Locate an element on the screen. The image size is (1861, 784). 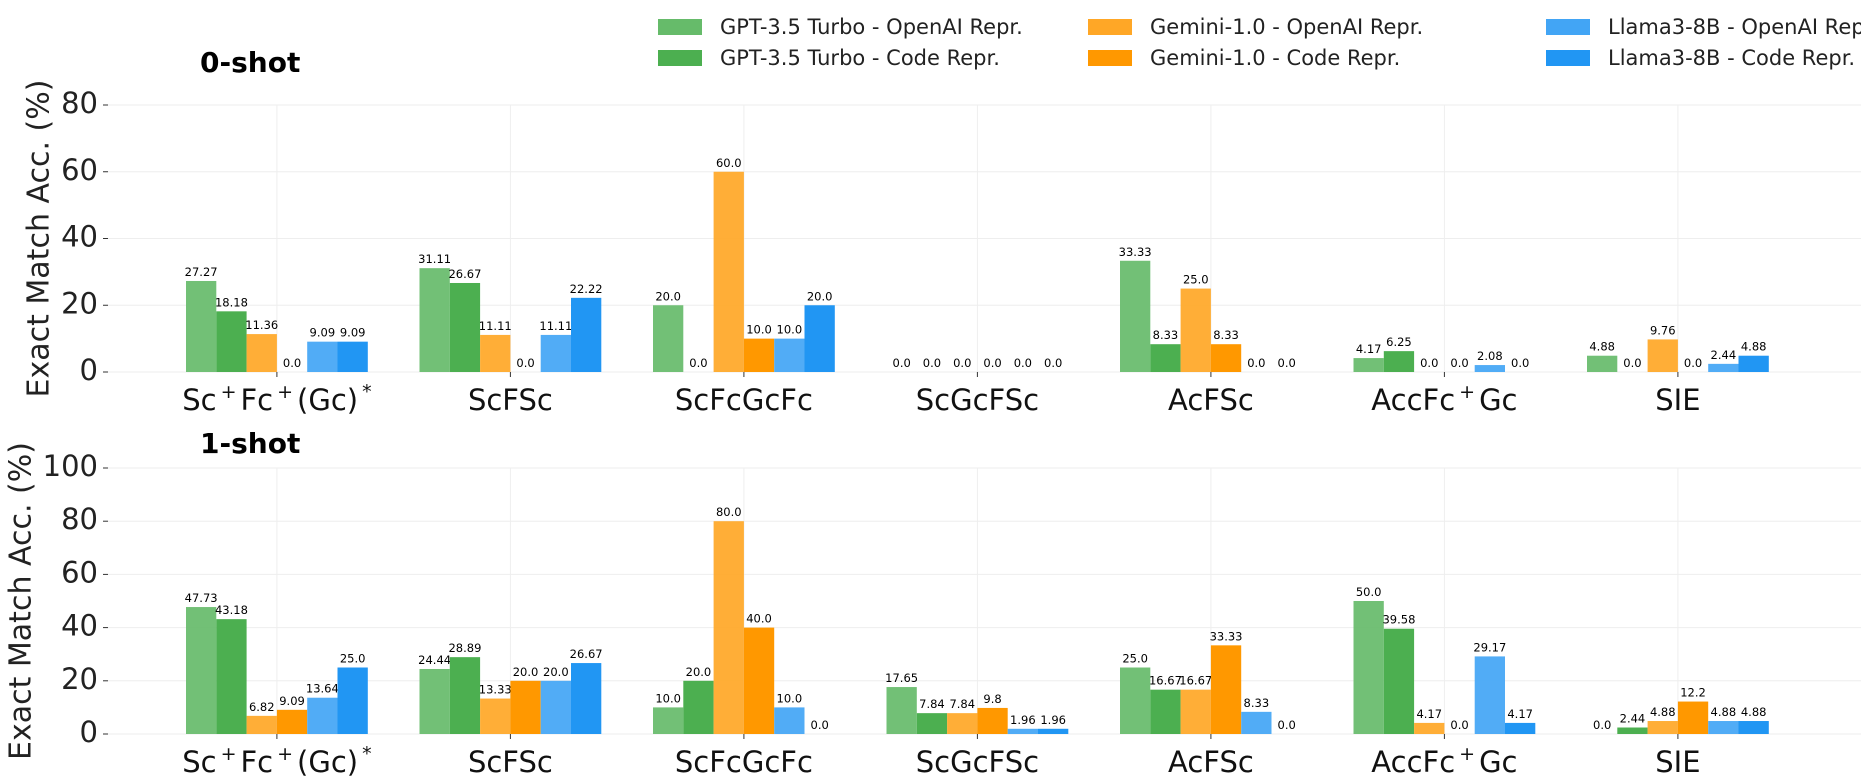
data-label: 4.17 is located at coordinates (1429, 714).